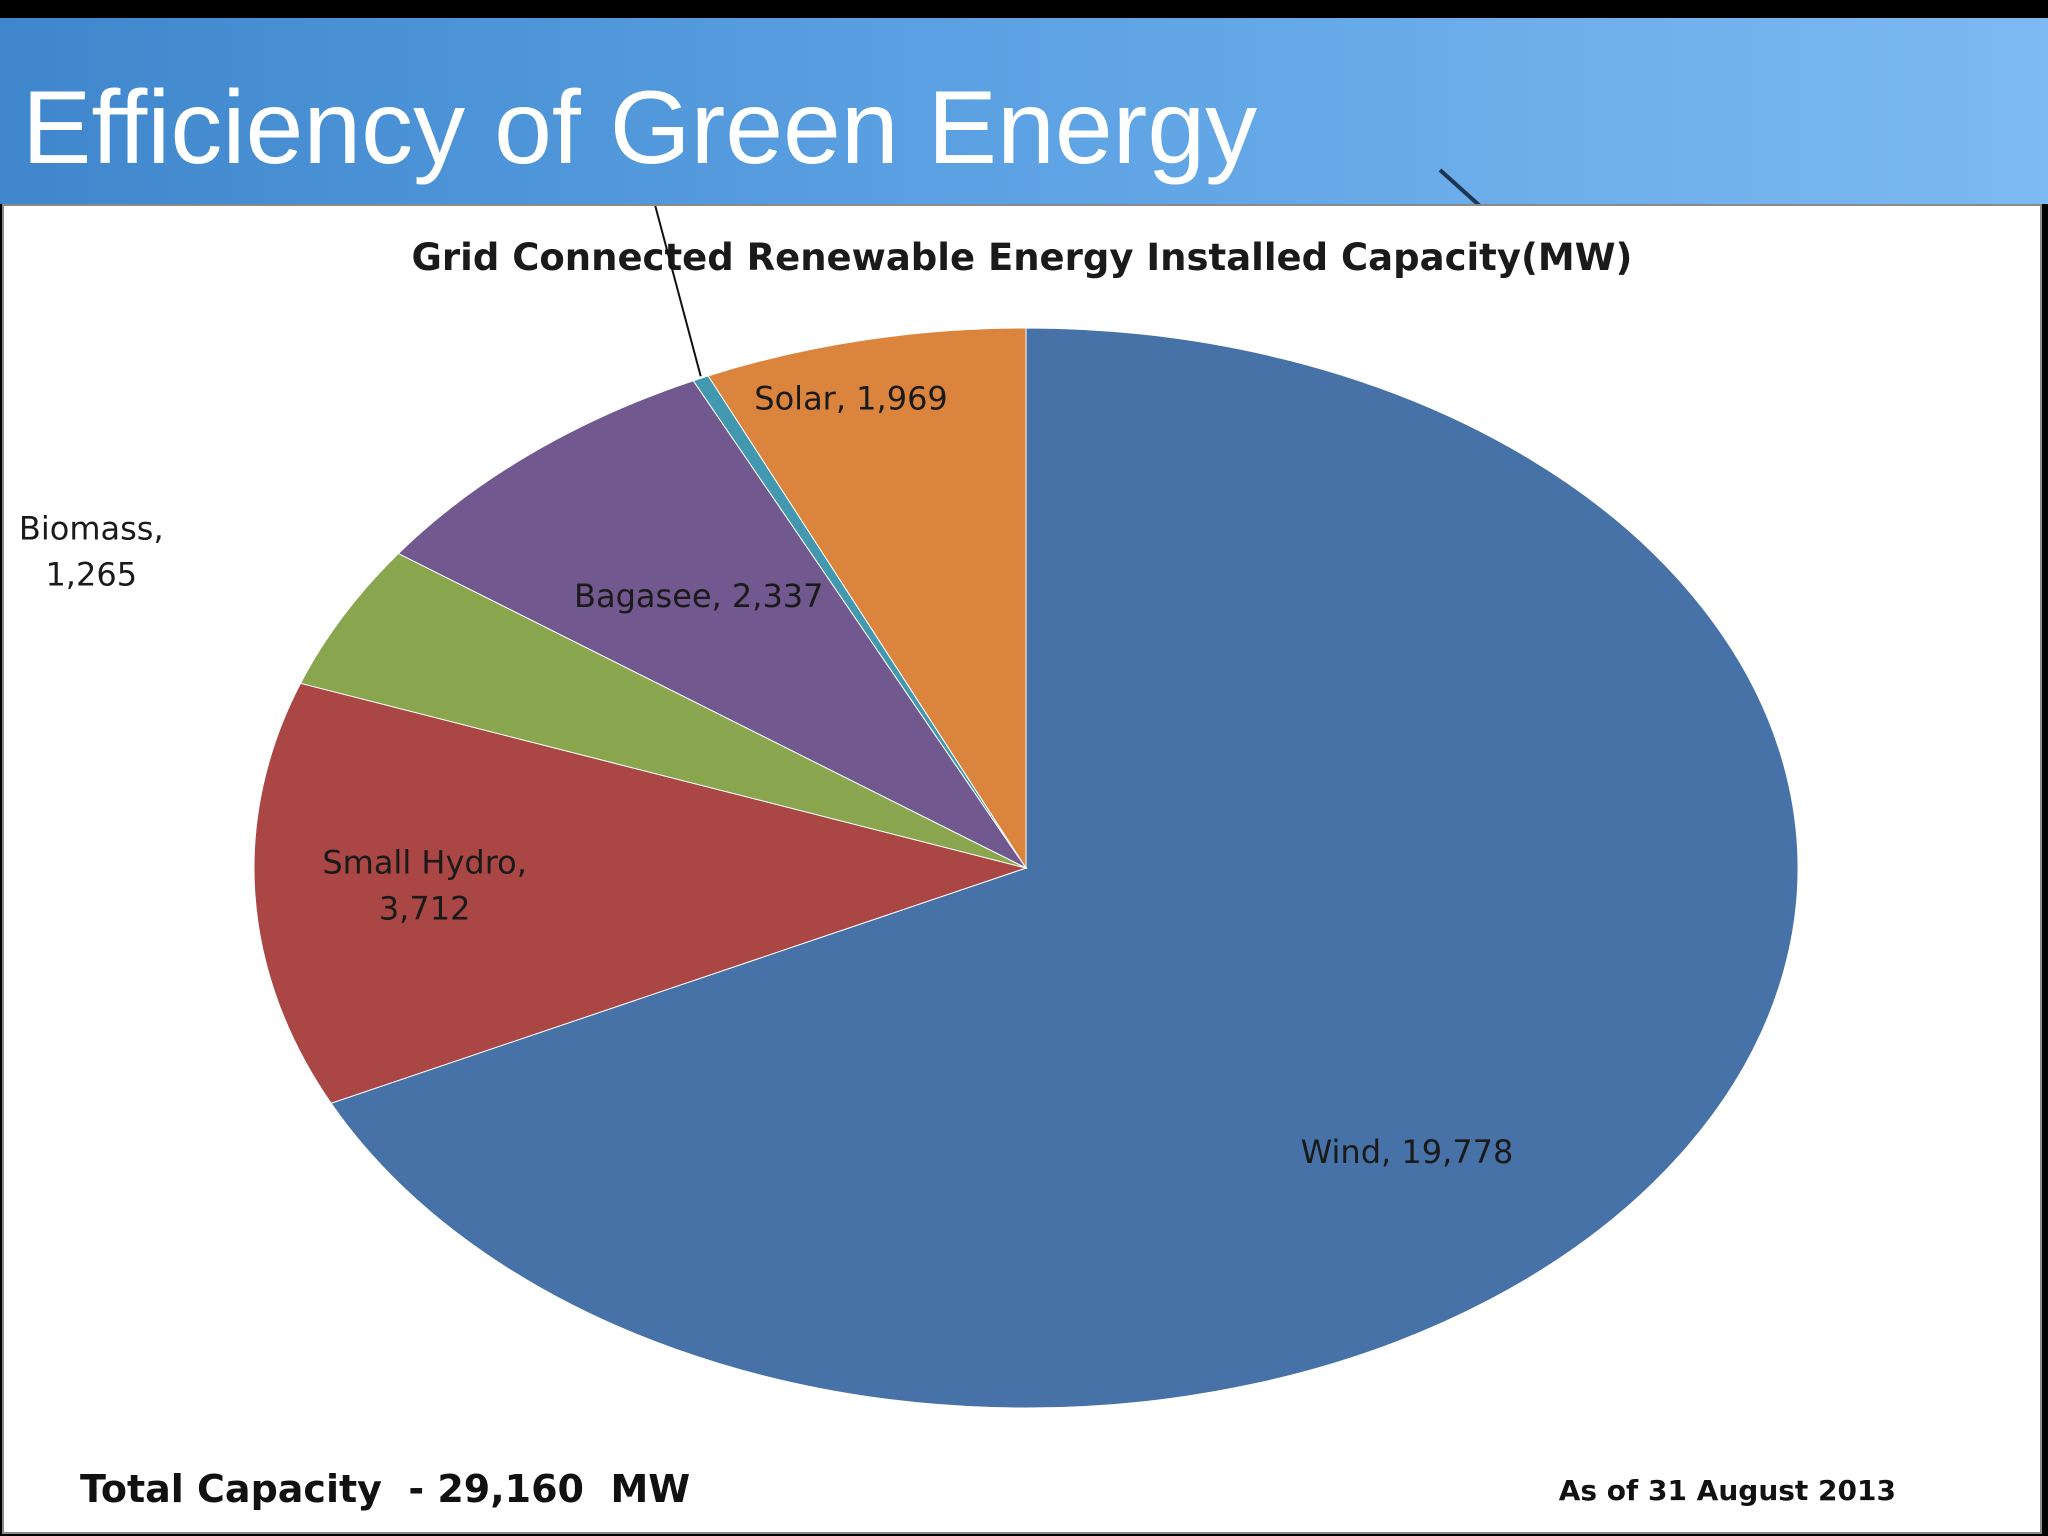 The width and height of the screenshot is (2048, 1536). What do you see at coordinates (678, 291) in the screenshot?
I see `leader-line-w2e-urban` at bounding box center [678, 291].